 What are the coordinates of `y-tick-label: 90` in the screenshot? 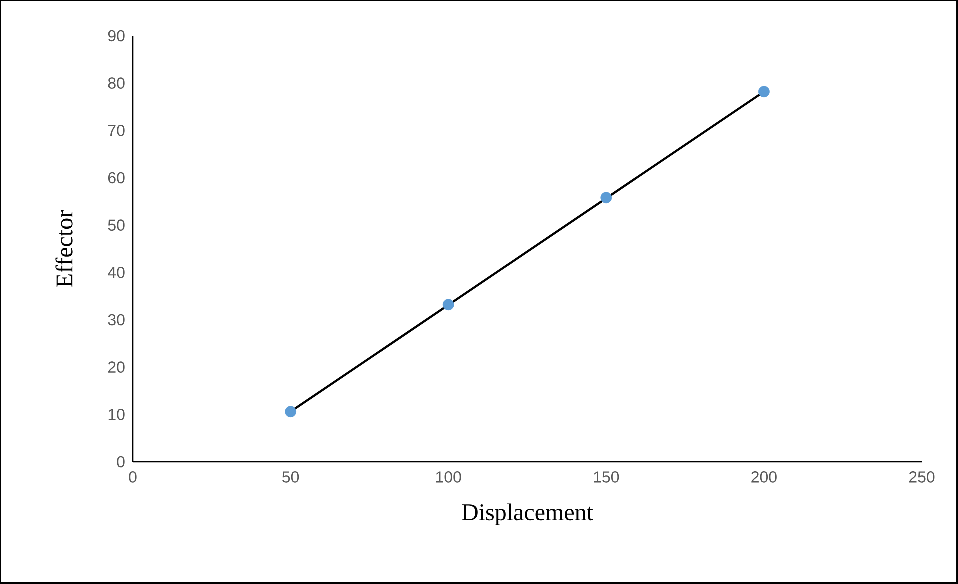 It's located at (116, 36).